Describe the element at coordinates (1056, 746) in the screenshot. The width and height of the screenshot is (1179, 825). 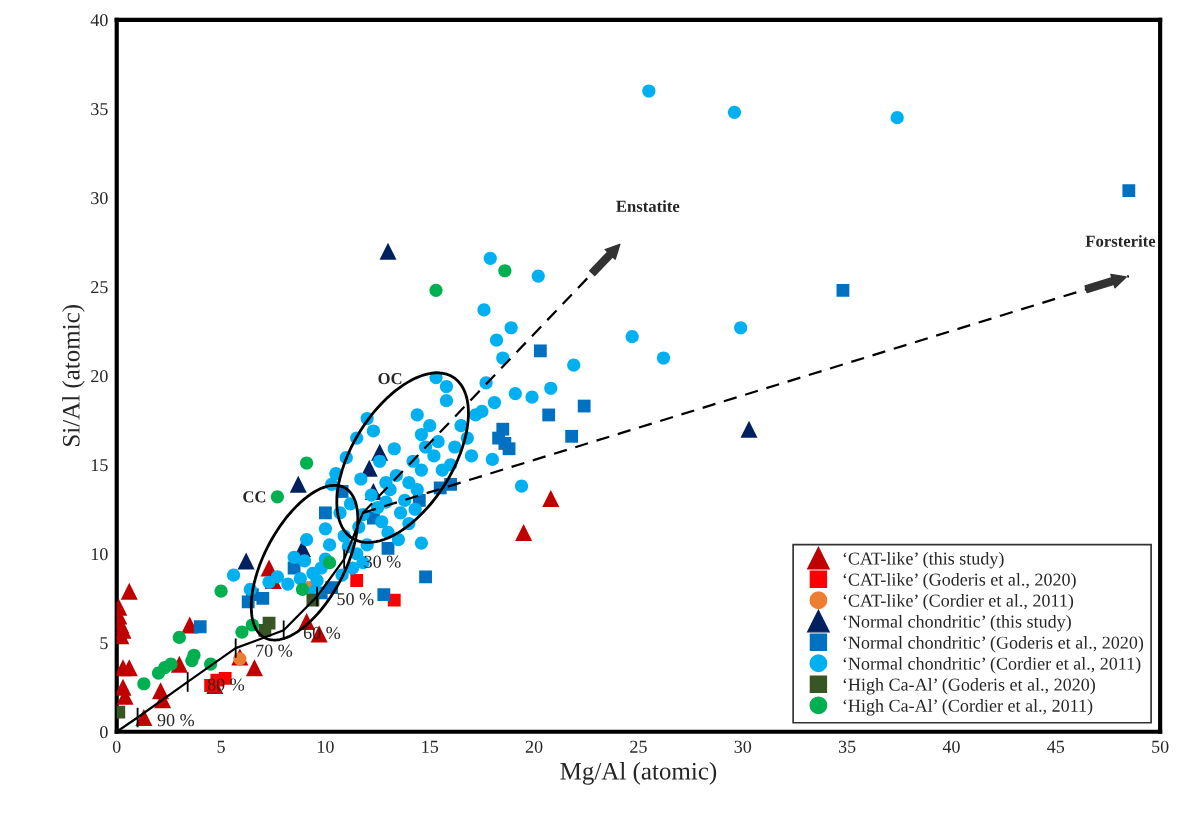
I see `x-tick-label: 45` at that location.